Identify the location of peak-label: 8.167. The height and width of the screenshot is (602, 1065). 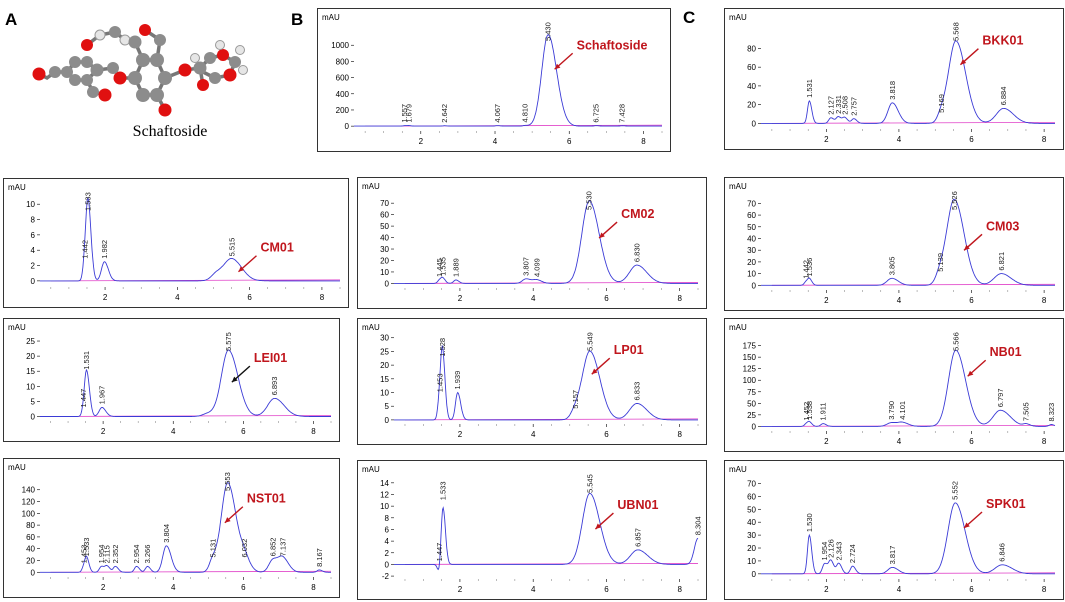
(319, 557).